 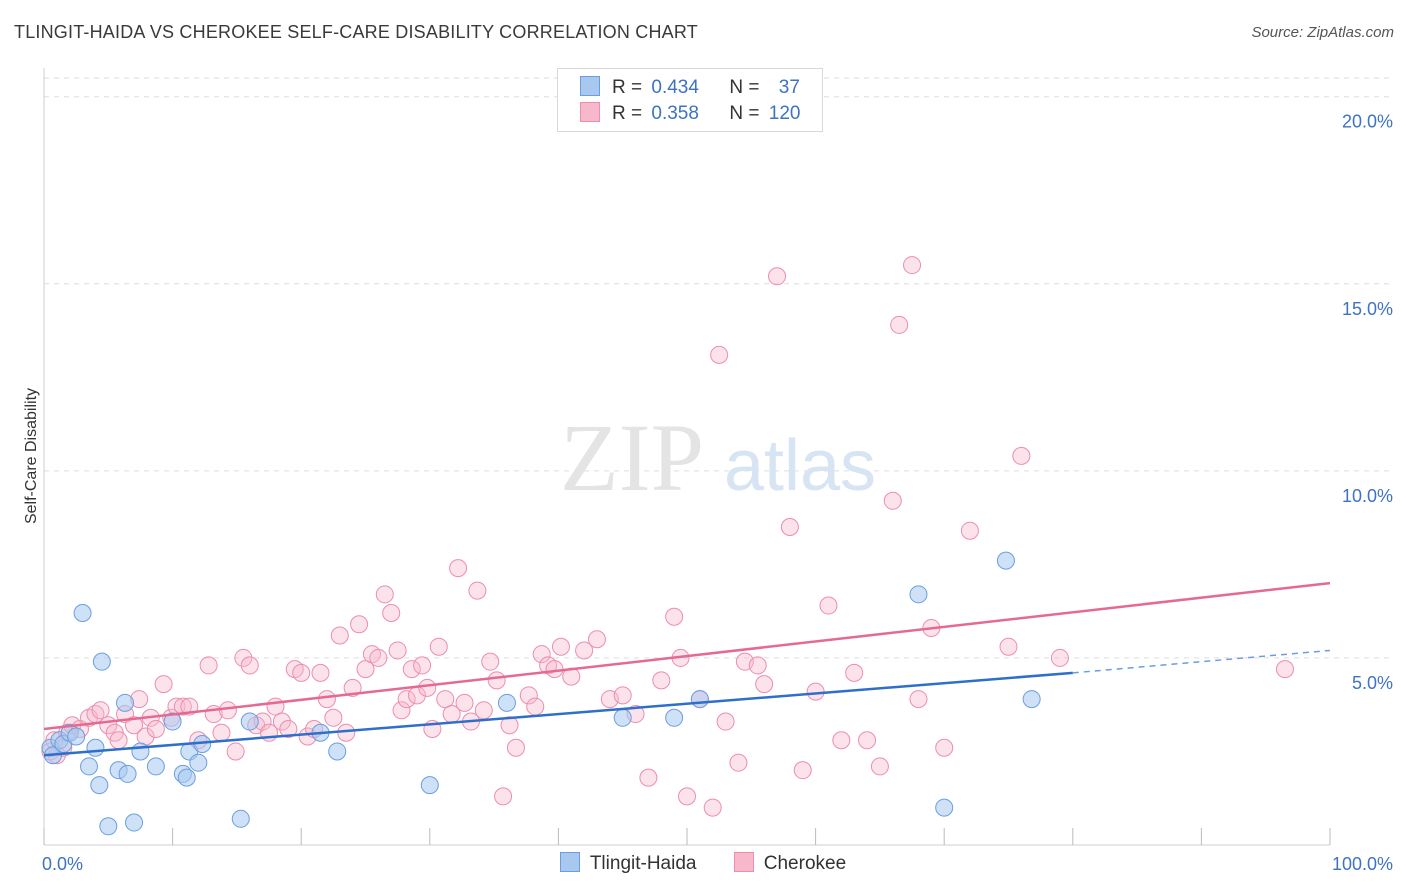 I want to click on tlingit-haida-trend-line, so click(x=558, y=714).